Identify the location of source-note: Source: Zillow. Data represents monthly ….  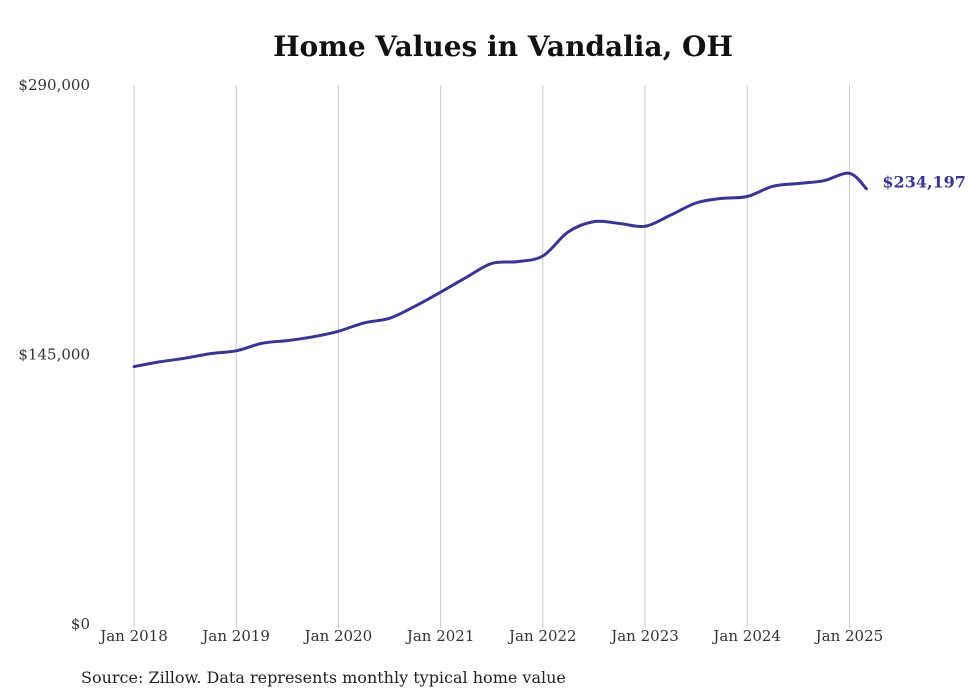
(323, 677).